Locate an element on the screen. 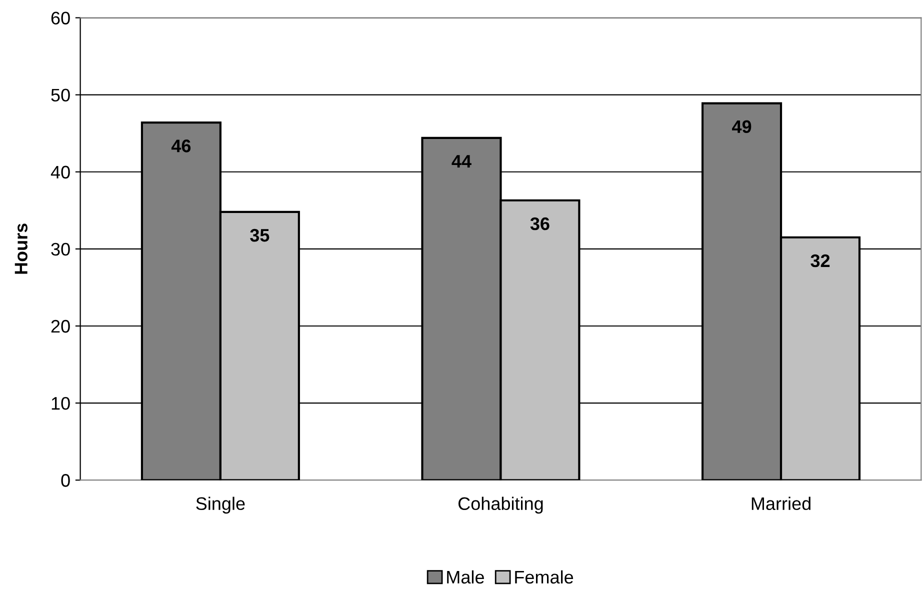 Image resolution: width=923 pixels, height=592 pixels. y-tick-label: 50 is located at coordinates (60, 95).